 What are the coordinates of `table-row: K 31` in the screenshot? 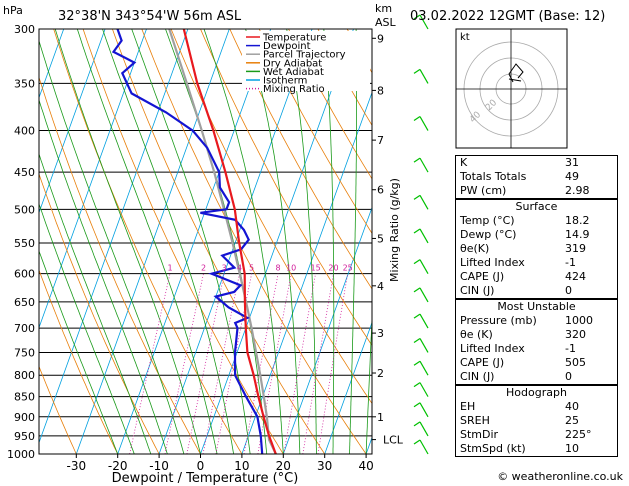 It's located at (537, 163).